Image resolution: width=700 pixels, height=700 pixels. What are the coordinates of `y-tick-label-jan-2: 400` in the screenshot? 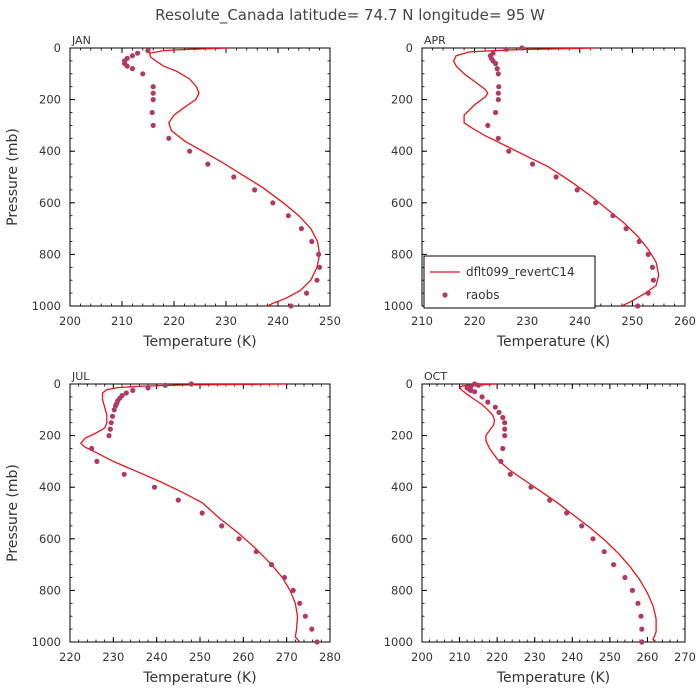 It's located at (50, 151).